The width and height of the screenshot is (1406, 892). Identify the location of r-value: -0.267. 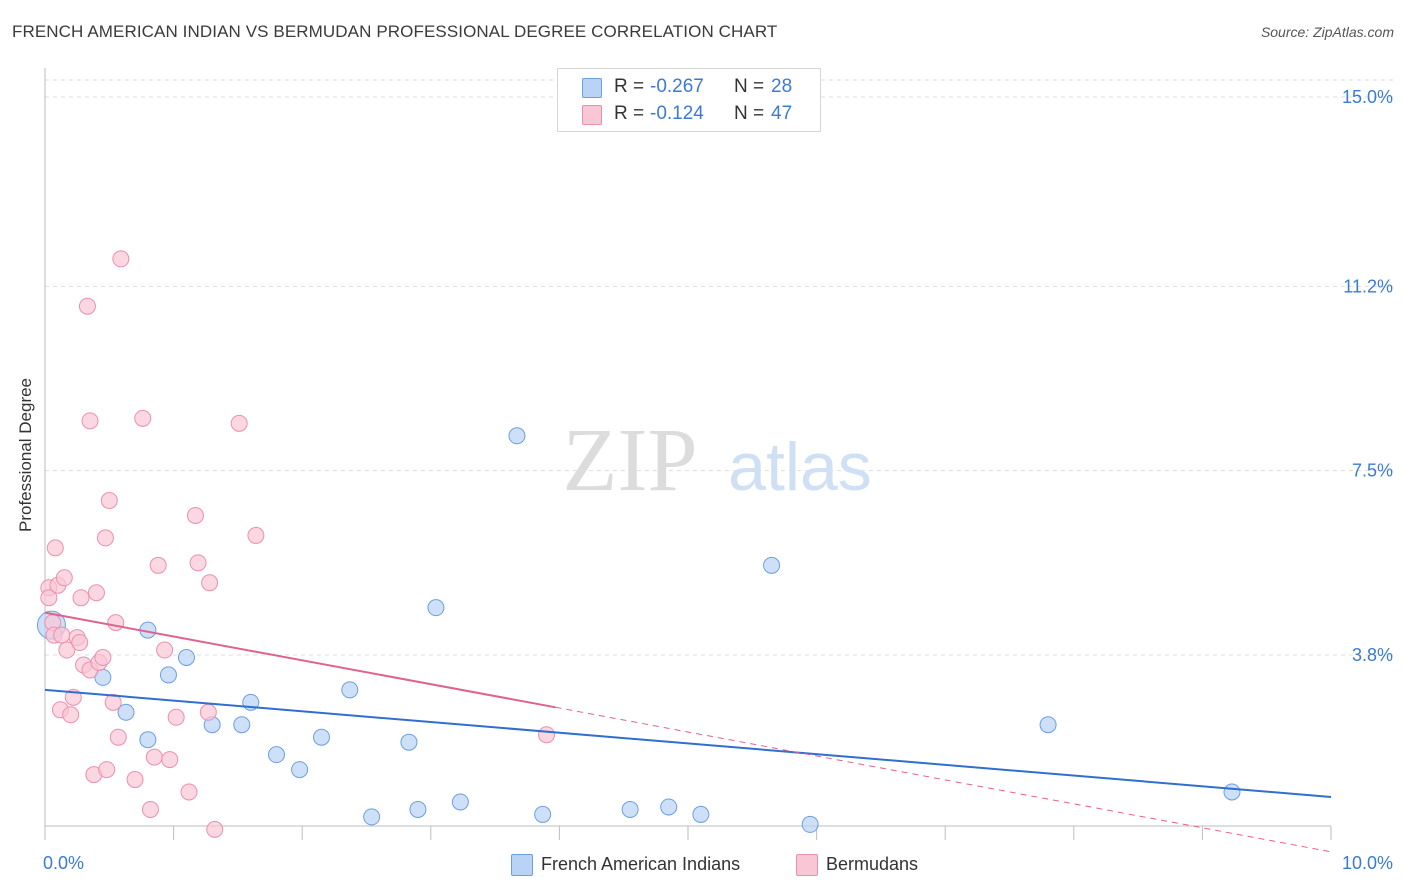
(677, 86).